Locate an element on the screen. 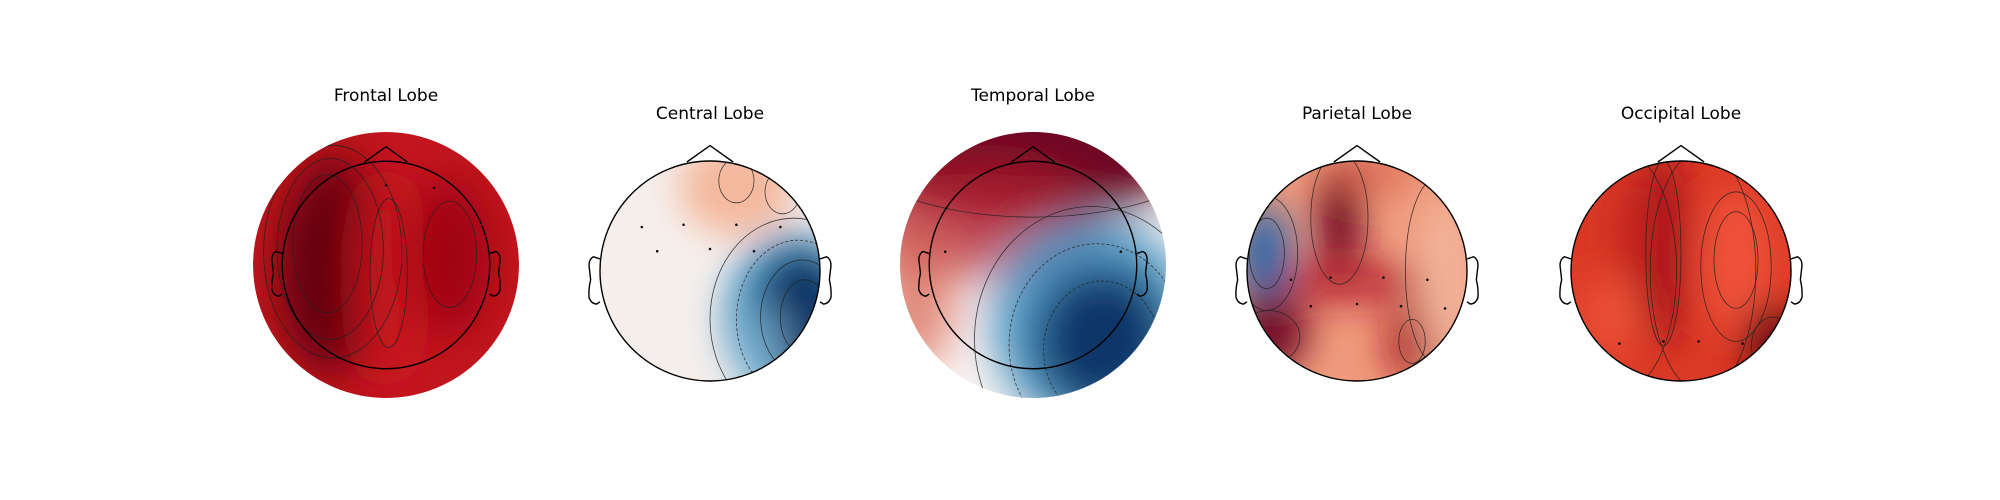 Image resolution: width=2000 pixels, height=500 pixels. topomap-panel: Occipital Lobe is located at coordinates (1681, 243).